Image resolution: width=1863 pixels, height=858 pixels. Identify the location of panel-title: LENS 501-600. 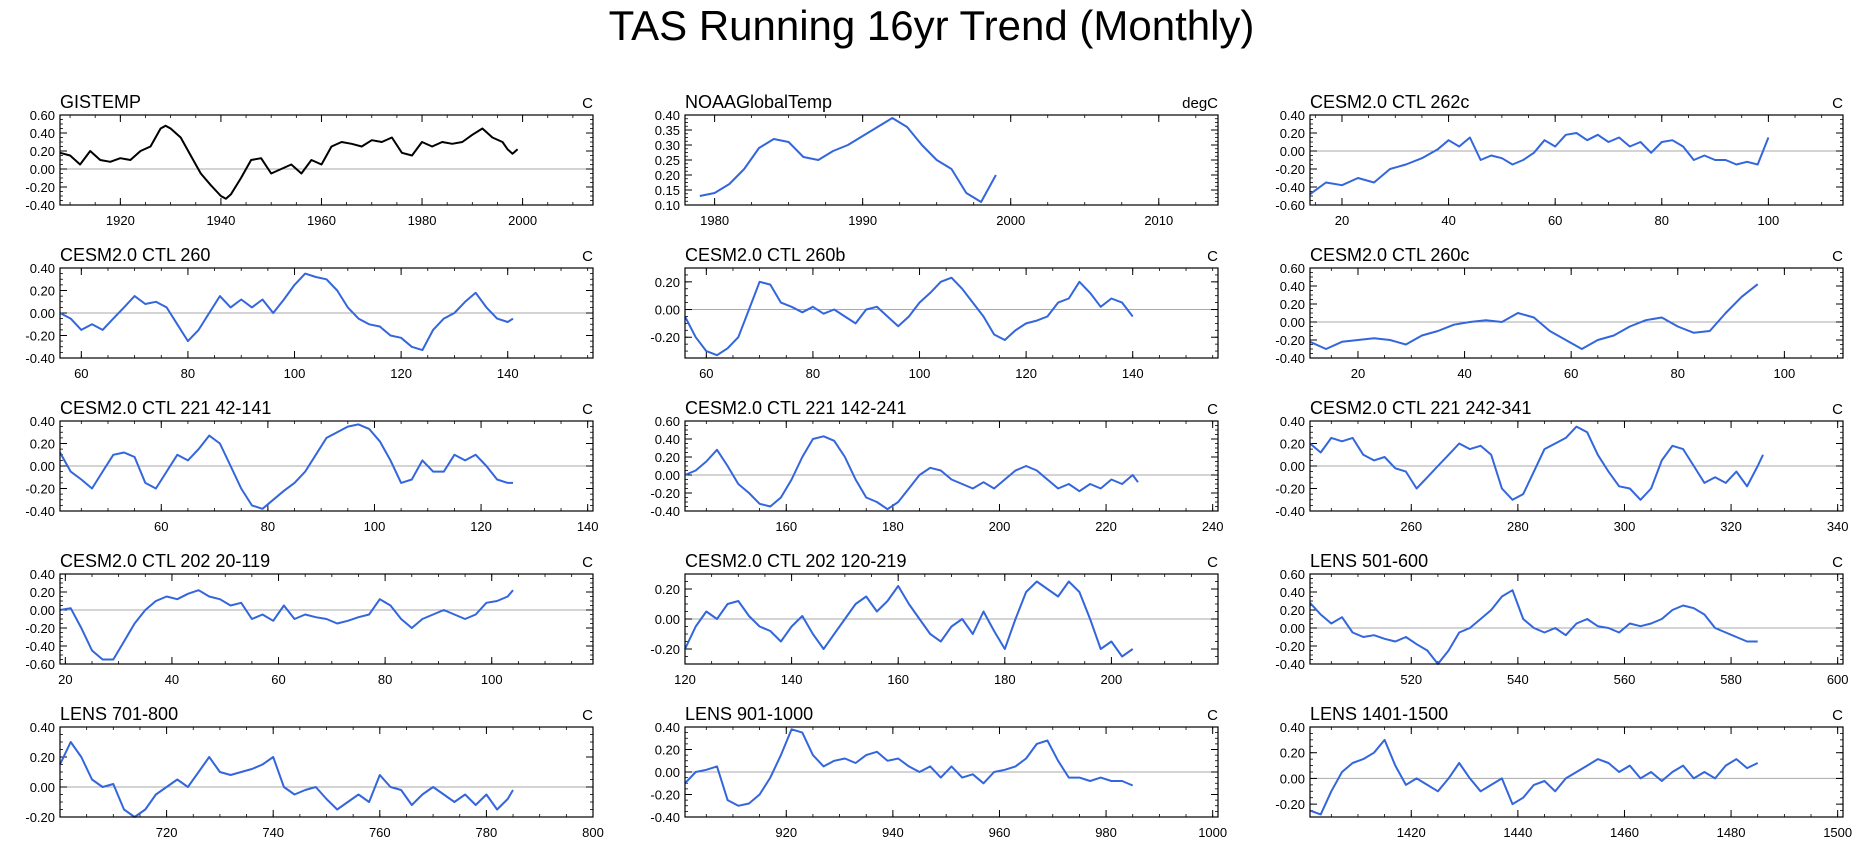
(1369, 561).